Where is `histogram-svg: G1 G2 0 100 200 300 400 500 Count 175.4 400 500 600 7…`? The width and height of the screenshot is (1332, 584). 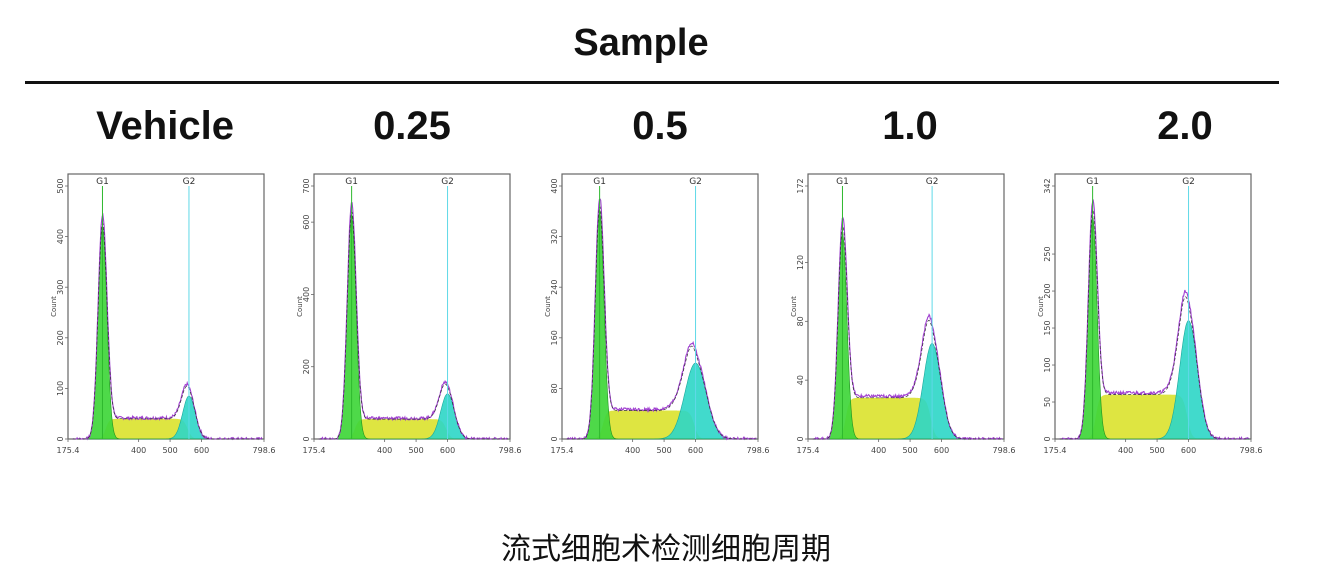 histogram-svg: G1 G2 0 100 200 300 400 500 Count 175.4 400 500 600 7… is located at coordinates (162, 314).